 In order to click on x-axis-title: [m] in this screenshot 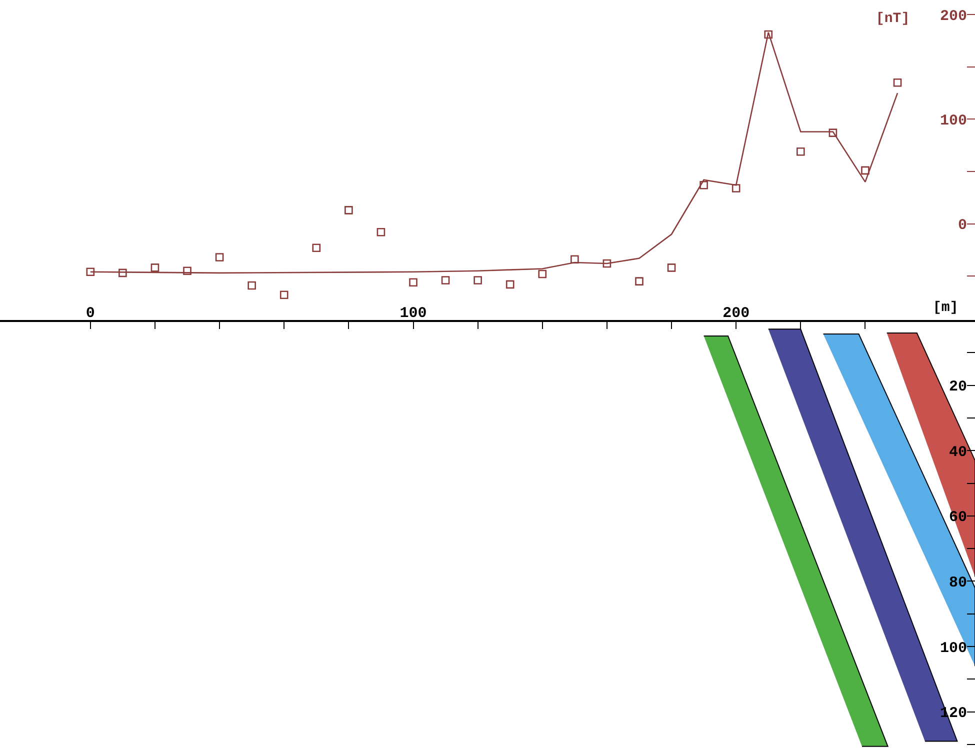, I will do `click(945, 308)`.